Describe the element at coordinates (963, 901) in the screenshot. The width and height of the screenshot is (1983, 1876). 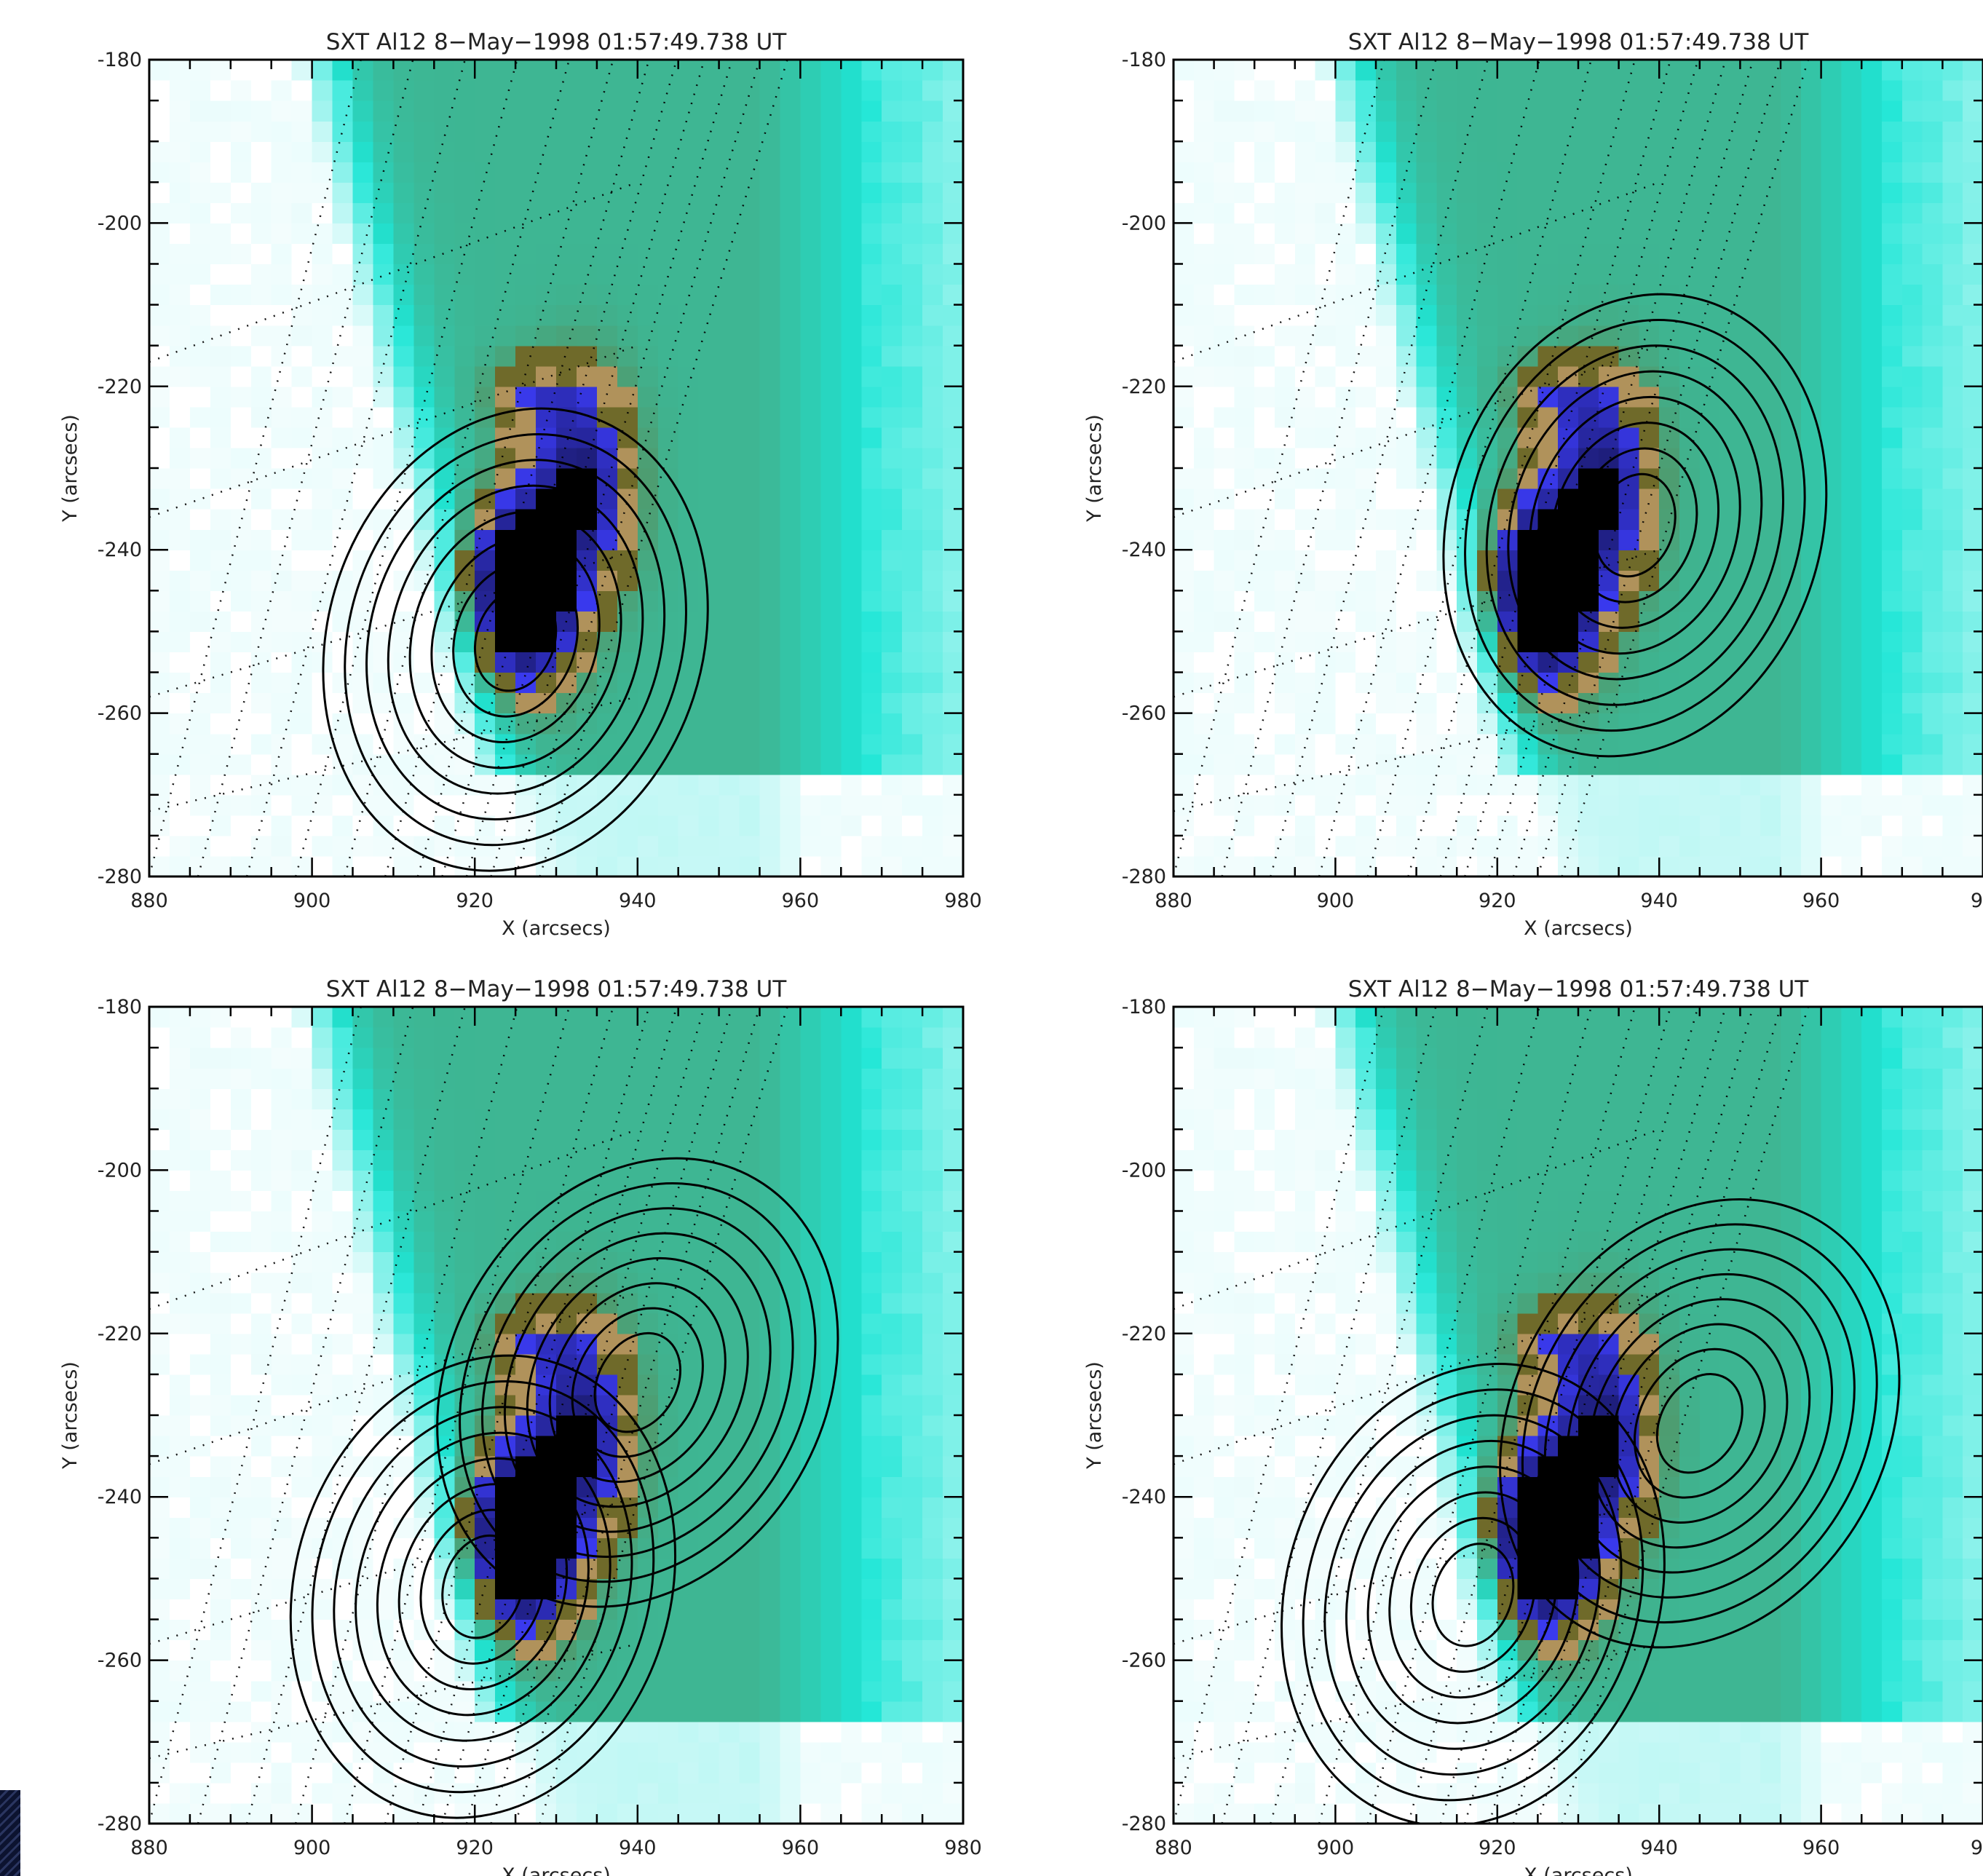
I see `x-tick-label: 980` at that location.